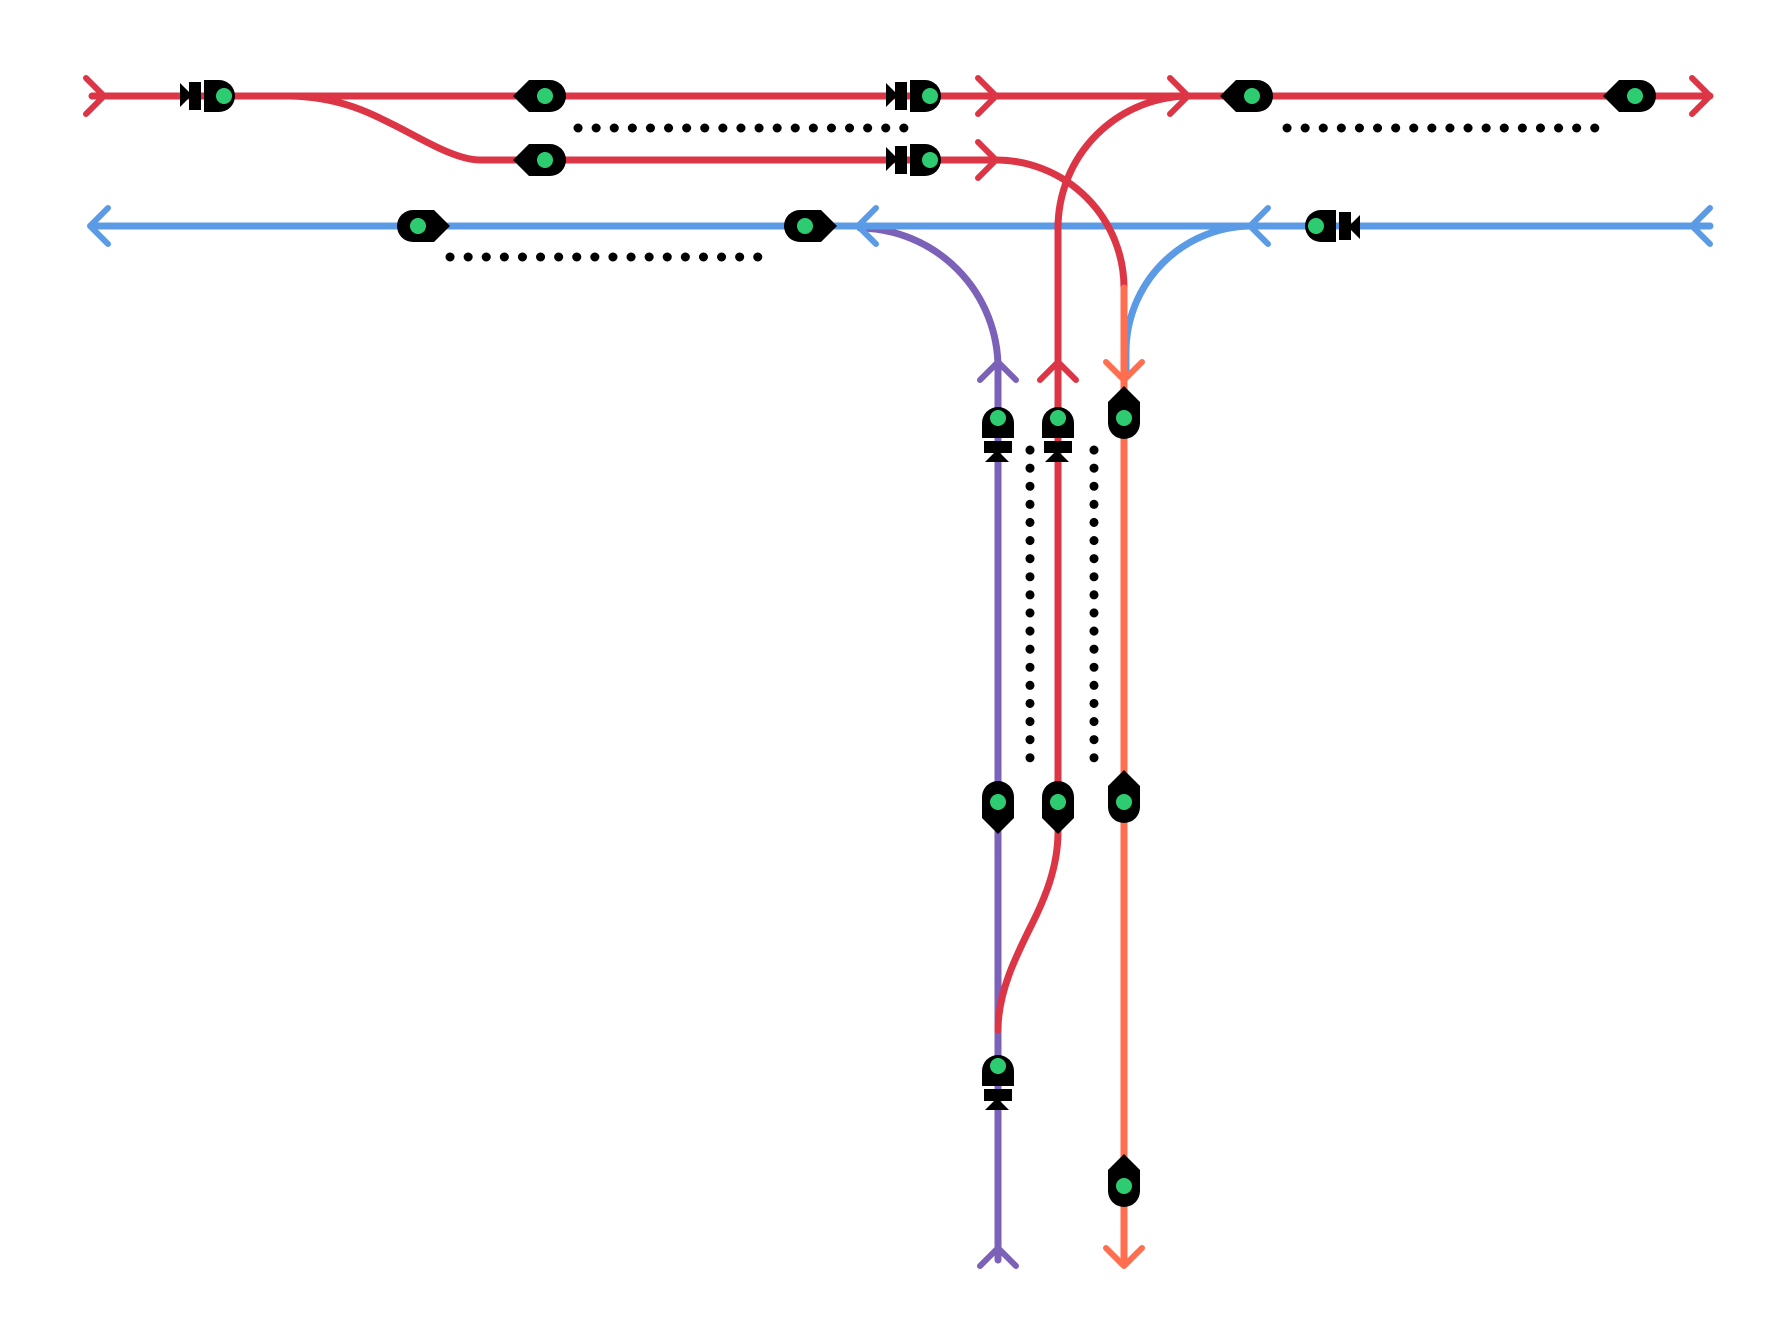  I want to click on red-loop, so click(639, 128).